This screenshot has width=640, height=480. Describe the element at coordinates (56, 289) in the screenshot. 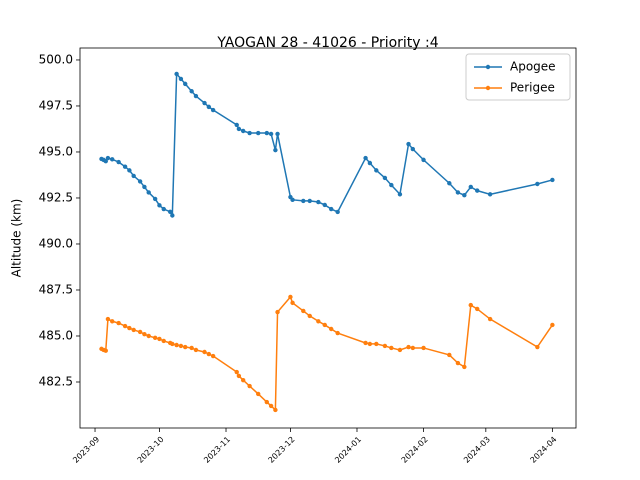

I see `y-tick-label: 487.5` at that location.